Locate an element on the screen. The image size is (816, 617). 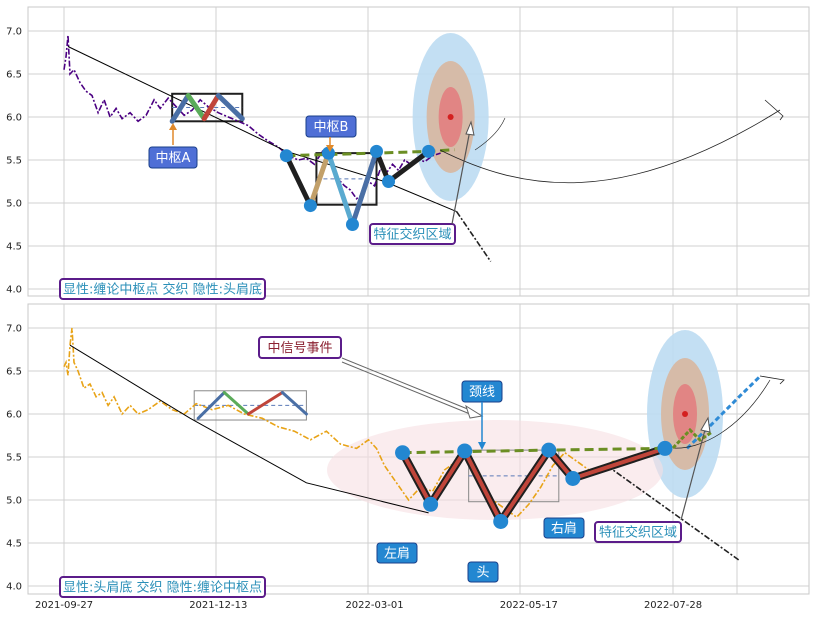
x-tick-label: 2022-07-28 is located at coordinates (673, 605).